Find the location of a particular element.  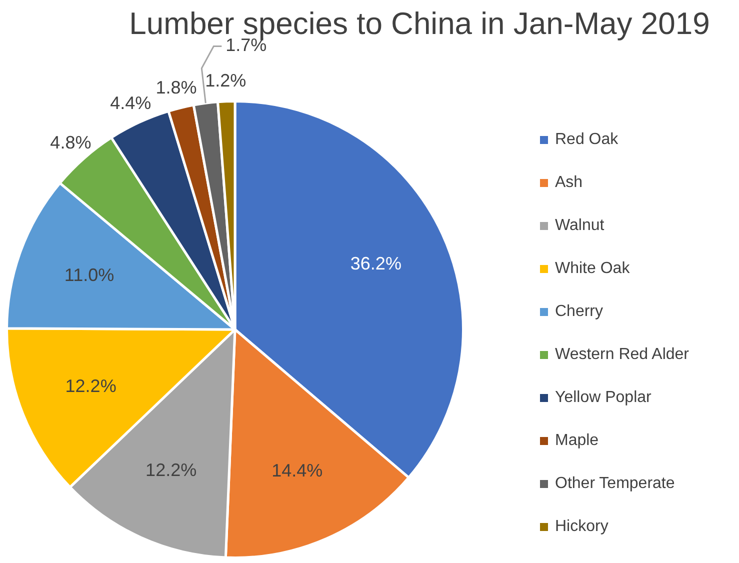

legend-label: Hickory is located at coordinates (581, 527).